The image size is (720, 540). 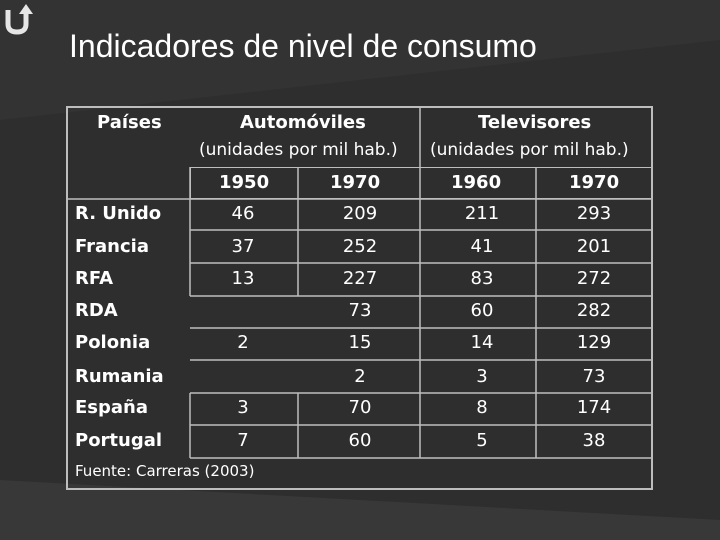 What do you see at coordinates (529, 150) in the screenshot?
I see `header-televisores-unit: (unidades por mil hab.)` at bounding box center [529, 150].